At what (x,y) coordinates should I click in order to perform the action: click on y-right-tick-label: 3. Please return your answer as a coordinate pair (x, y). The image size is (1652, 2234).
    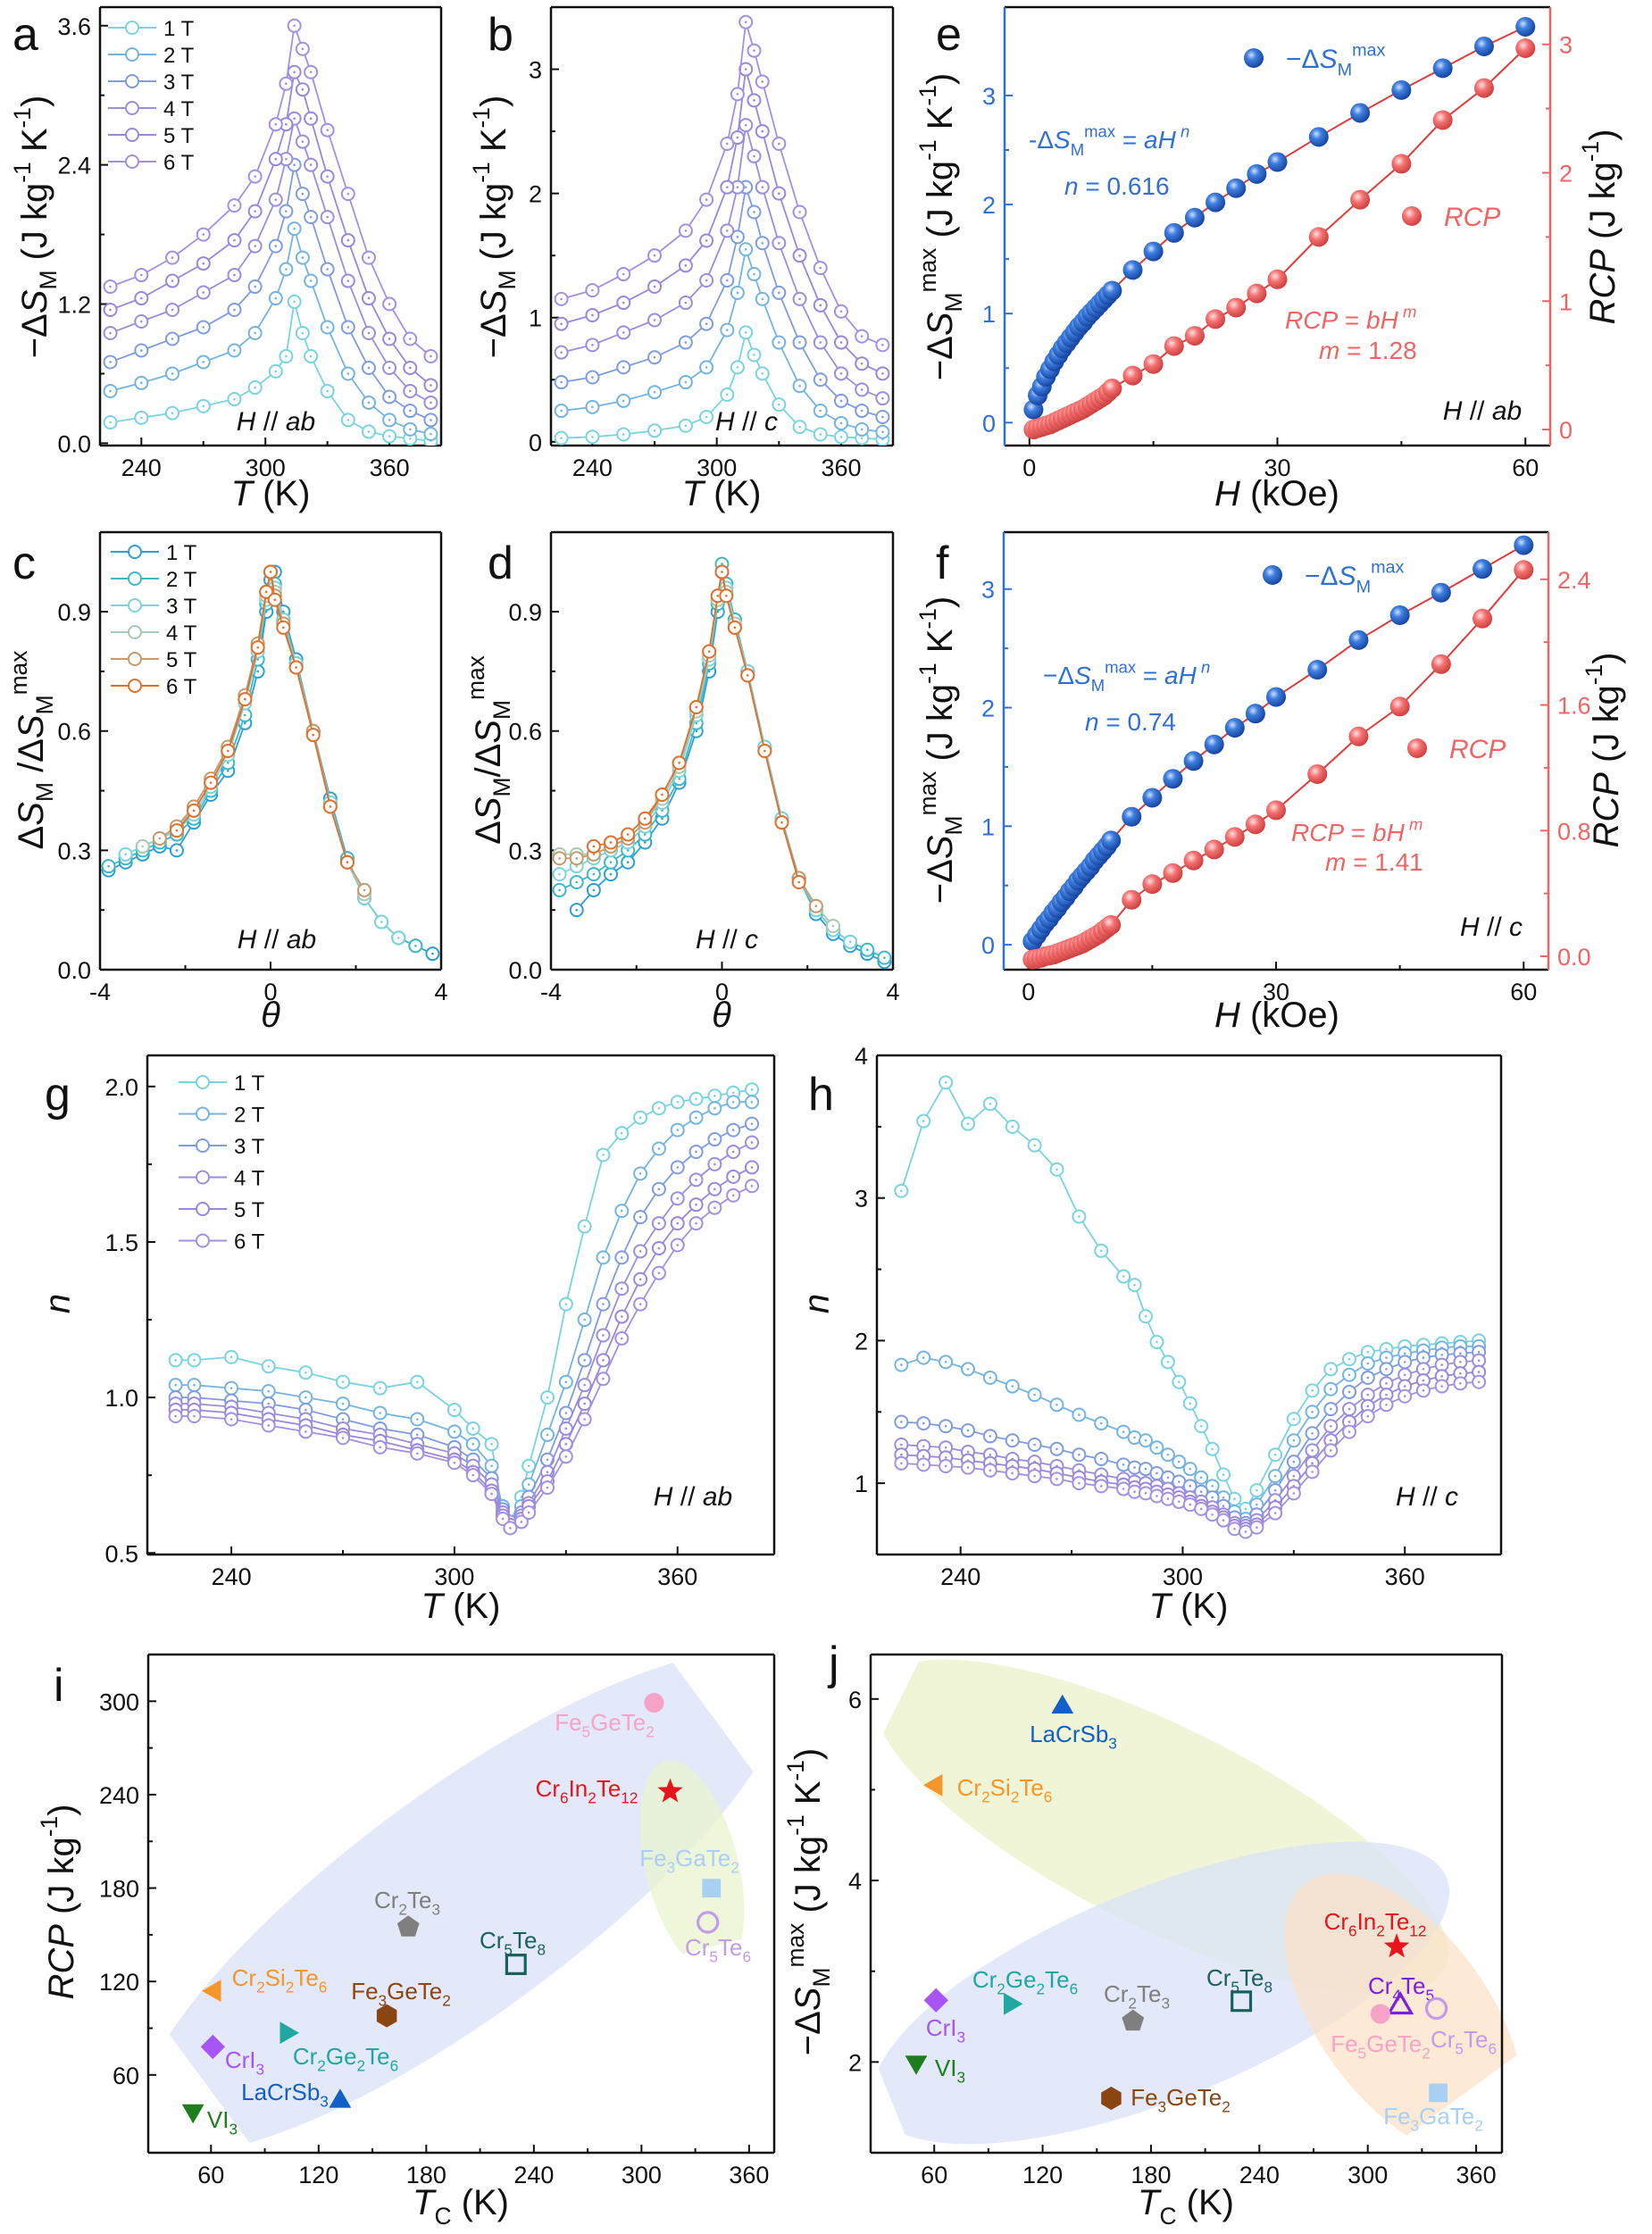
    Looking at the image, I should click on (1566, 45).